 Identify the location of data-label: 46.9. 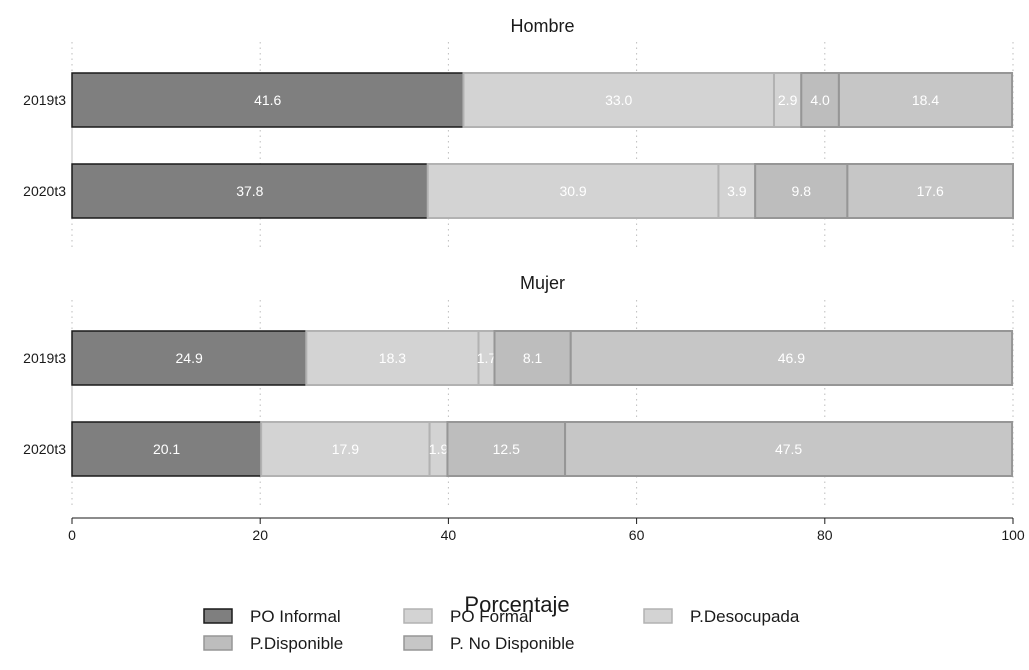
(791, 358).